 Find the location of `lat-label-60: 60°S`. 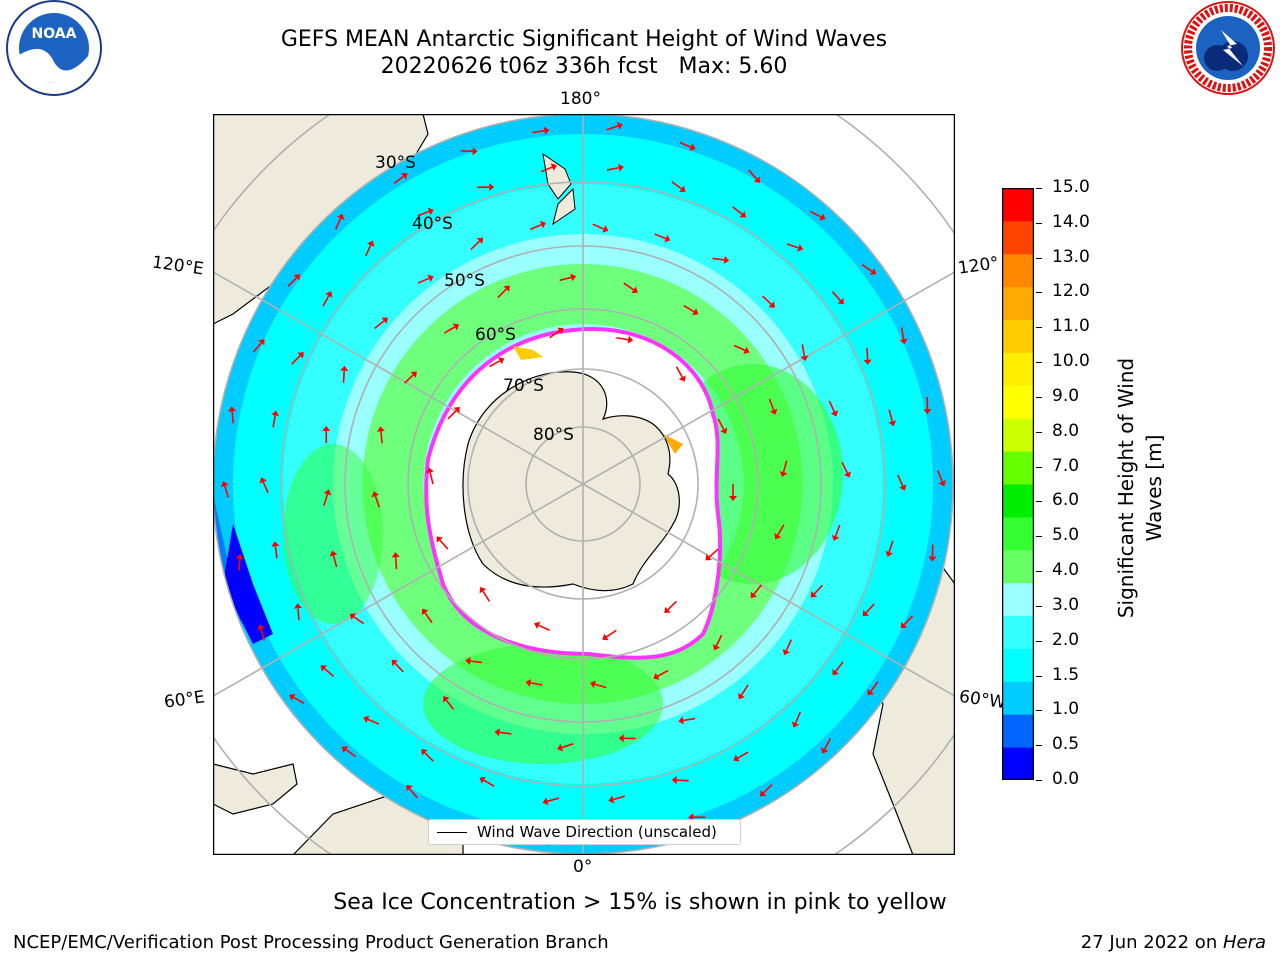

lat-label-60: 60°S is located at coordinates (495, 335).